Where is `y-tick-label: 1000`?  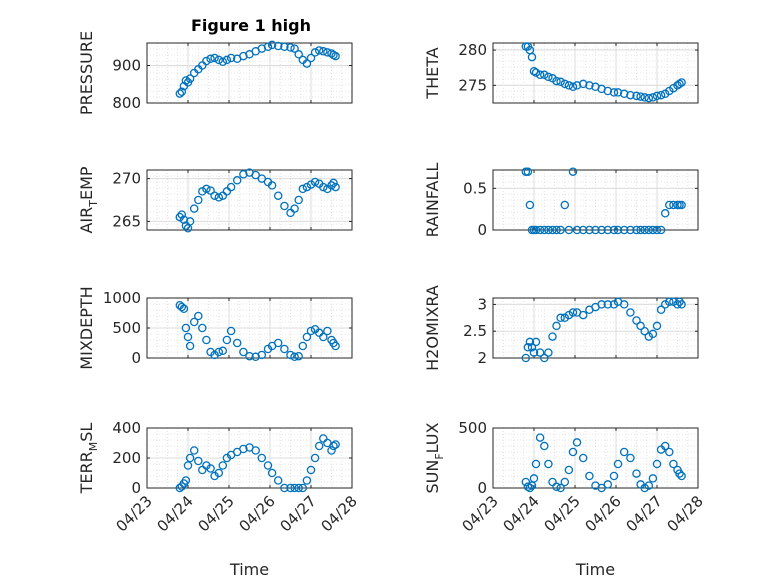
y-tick-label: 1000 is located at coordinates (122, 298).